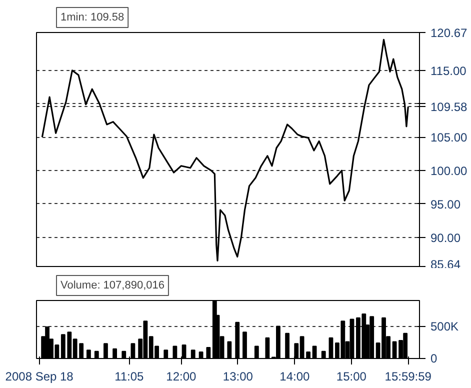 The image size is (471, 388). What do you see at coordinates (181, 377) in the screenshot?
I see `x-tick-label: 12:00` at bounding box center [181, 377].